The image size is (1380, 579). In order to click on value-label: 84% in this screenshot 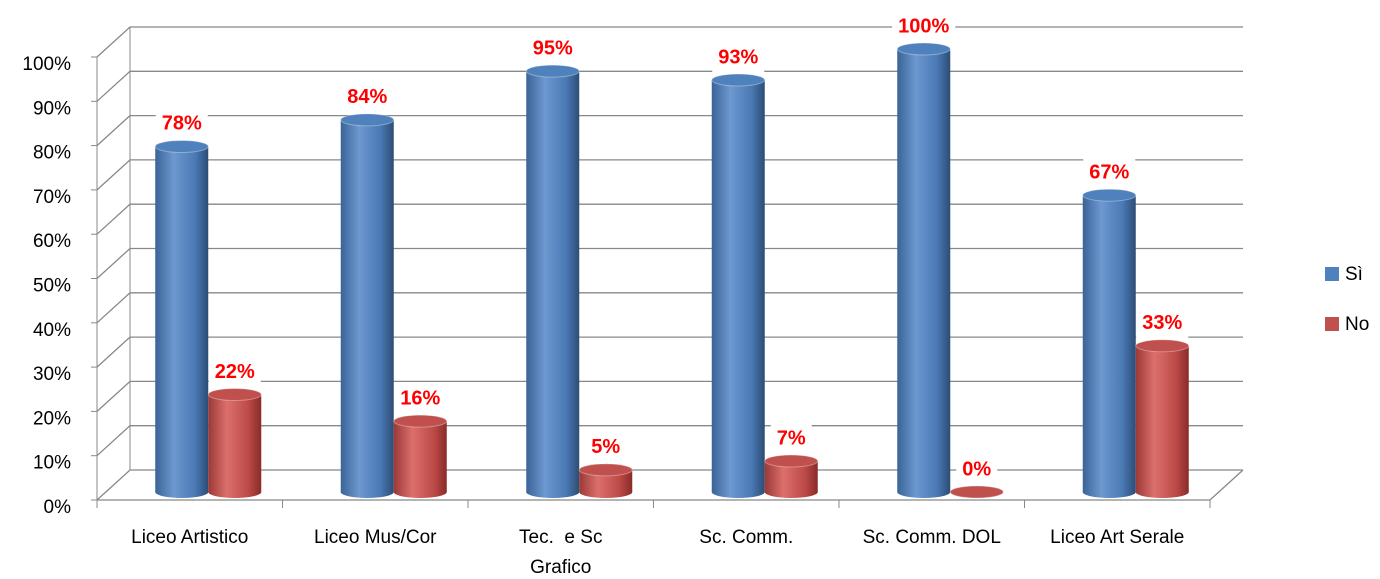, I will do `click(367, 97)`.